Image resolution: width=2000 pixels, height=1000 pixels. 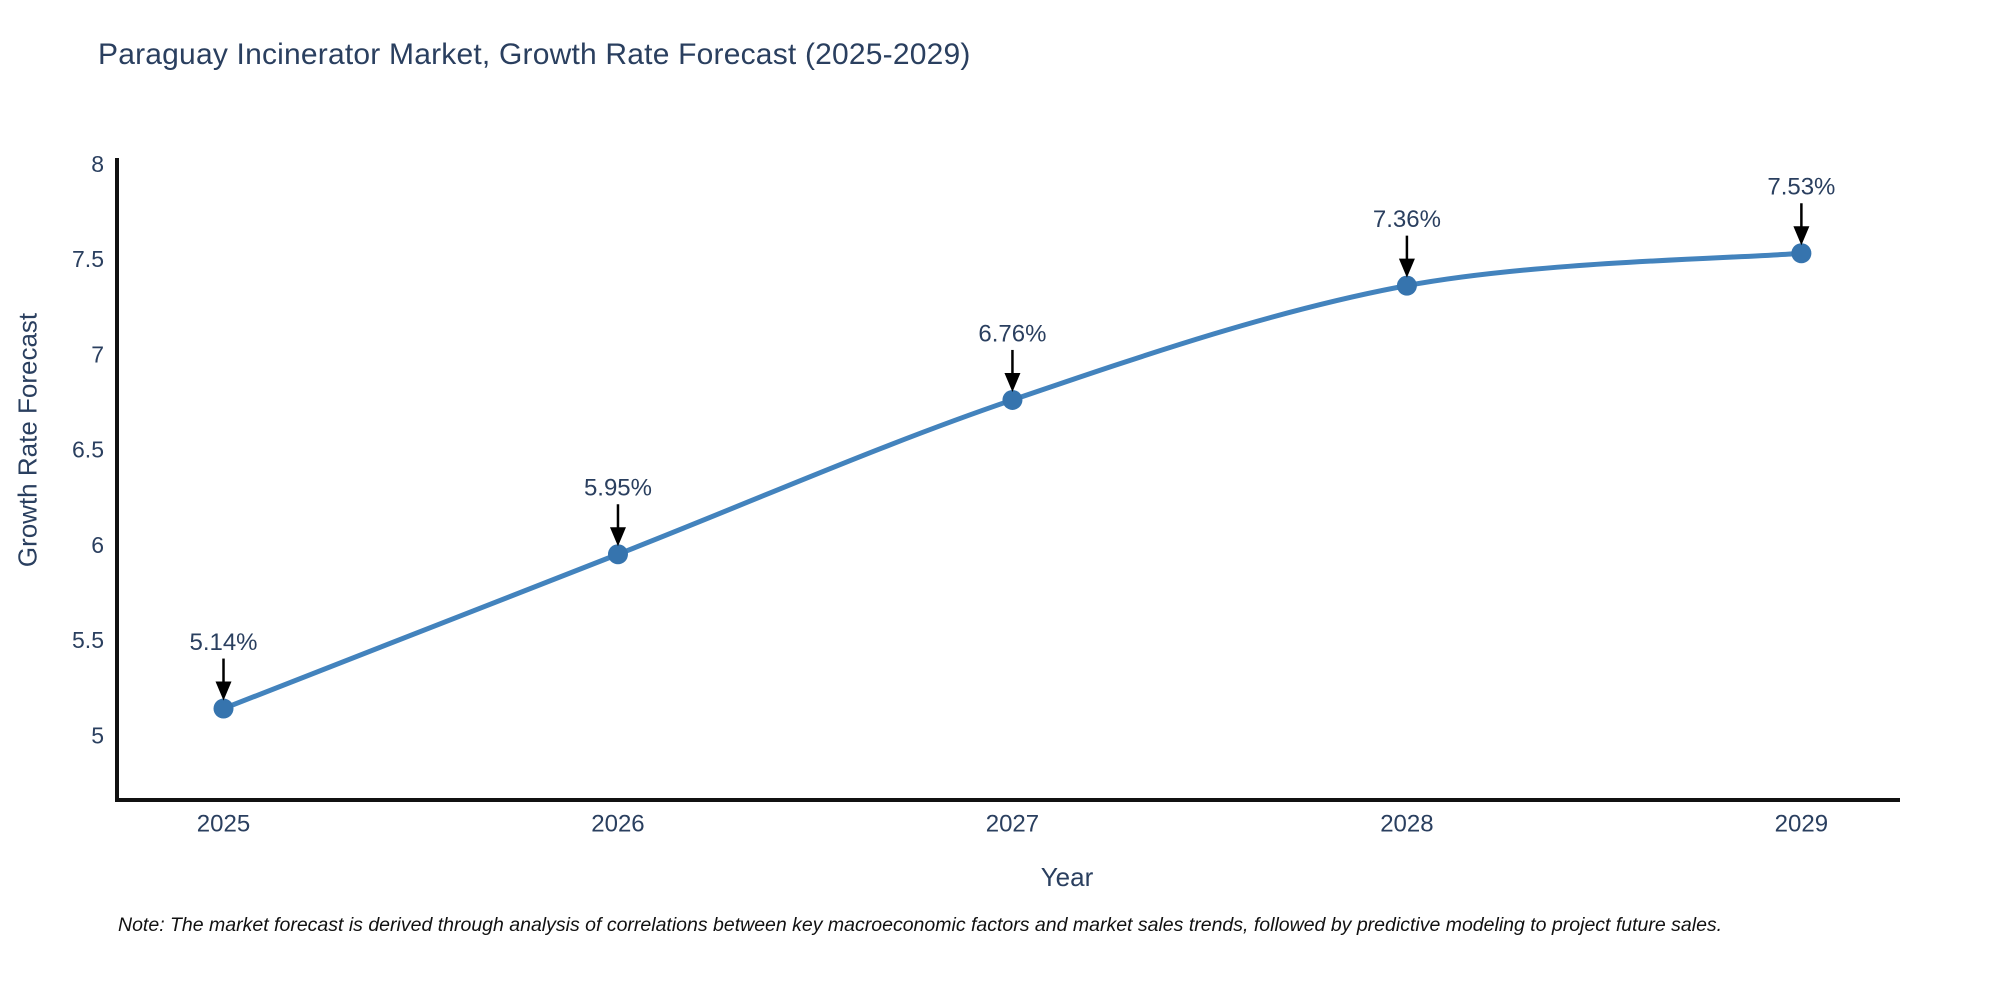 I want to click on y-axis-title: Growth Rate Forecast, so click(x=27, y=440).